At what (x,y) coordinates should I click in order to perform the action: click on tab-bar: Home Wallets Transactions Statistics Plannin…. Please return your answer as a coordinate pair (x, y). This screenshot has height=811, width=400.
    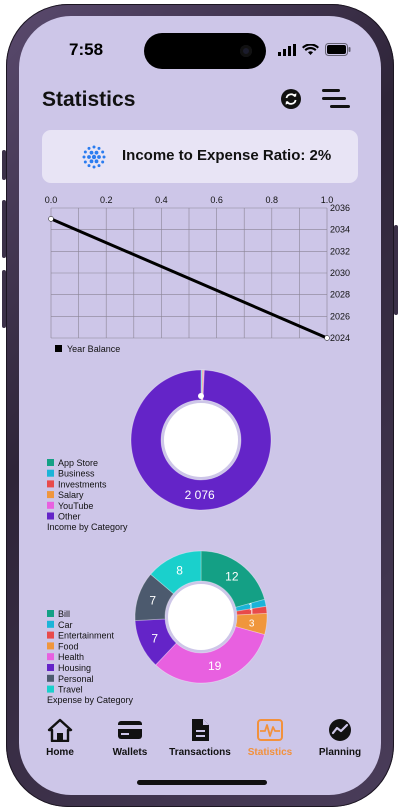
    Looking at the image, I should click on (200, 755).